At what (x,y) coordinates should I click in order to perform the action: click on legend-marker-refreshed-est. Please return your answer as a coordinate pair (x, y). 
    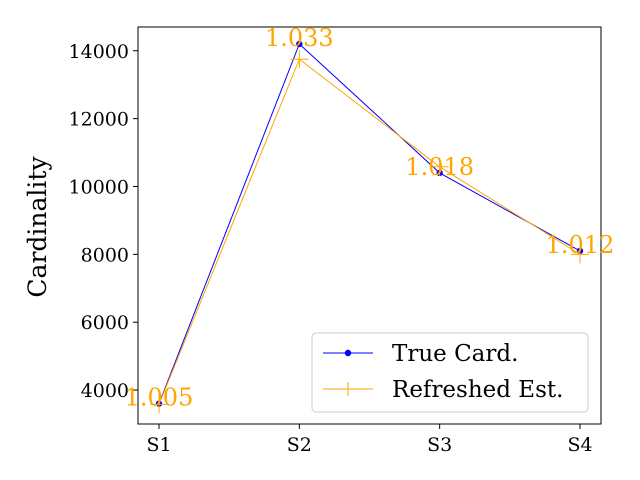
    Looking at the image, I should click on (348, 389).